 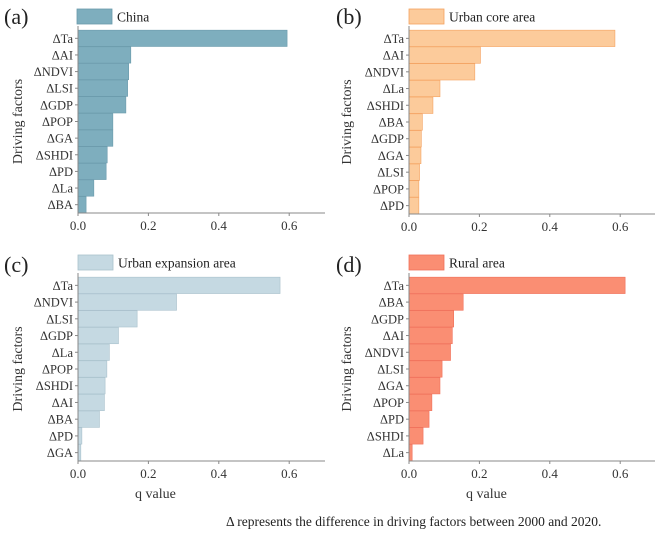 I want to click on category-label: ΔSHDI, so click(x=385, y=106).